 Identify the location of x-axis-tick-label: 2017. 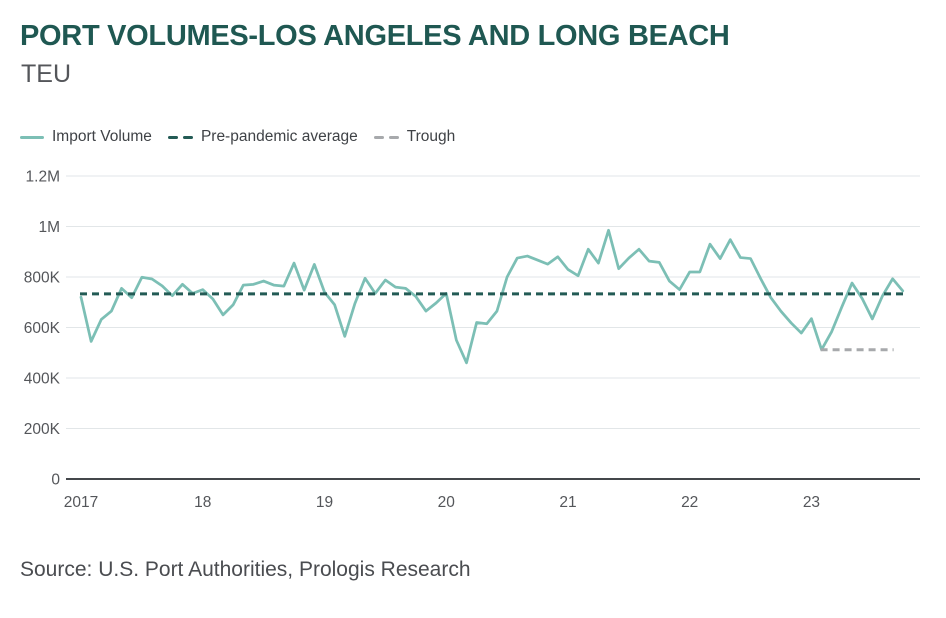
(81, 502).